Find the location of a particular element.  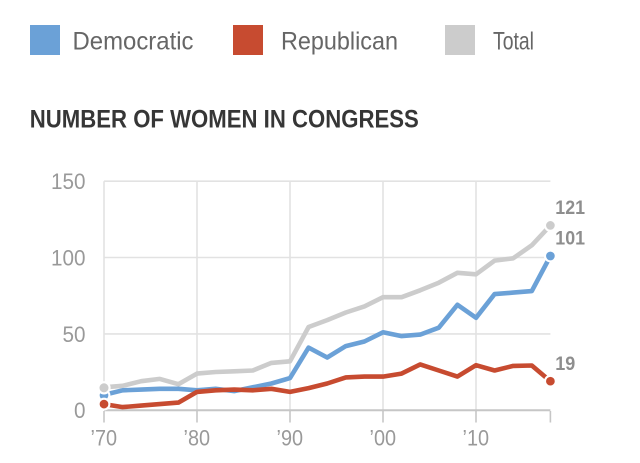

svg-text: NUMBER OF WOMEN IN CONGRESS is located at coordinates (224, 120).